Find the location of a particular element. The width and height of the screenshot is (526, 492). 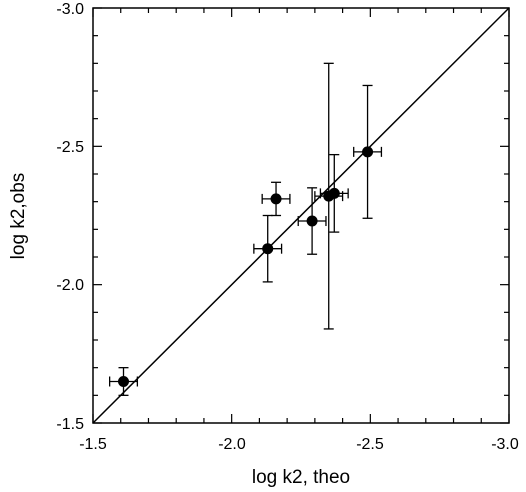

y-tick-label: -3.0 is located at coordinates (70, 9).